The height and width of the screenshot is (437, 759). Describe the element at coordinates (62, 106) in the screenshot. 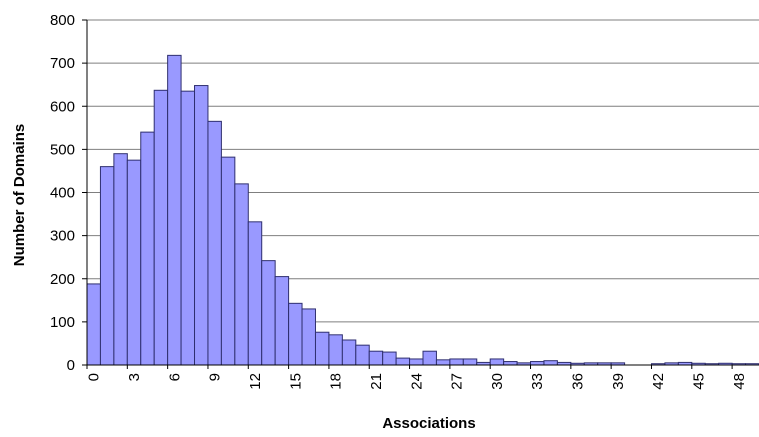

I see `y-tick-label: 600` at that location.